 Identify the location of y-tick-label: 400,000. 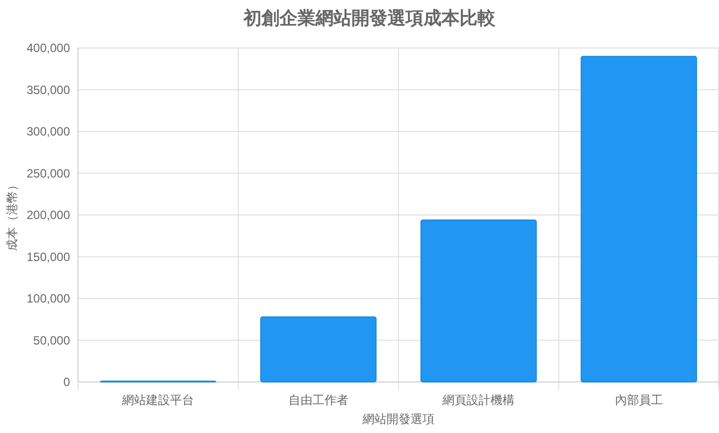
(48, 48).